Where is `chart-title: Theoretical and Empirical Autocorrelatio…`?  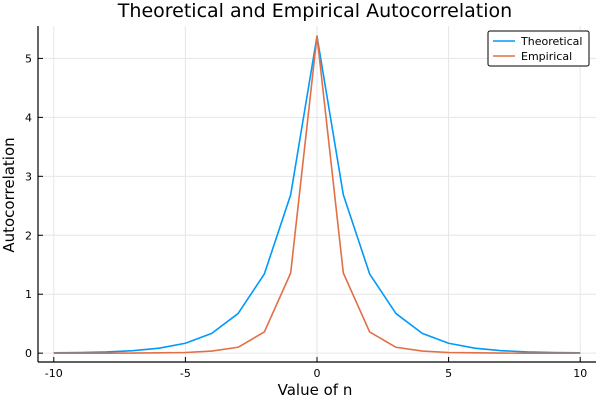 chart-title: Theoretical and Empirical Autocorrelatio… is located at coordinates (314, 11).